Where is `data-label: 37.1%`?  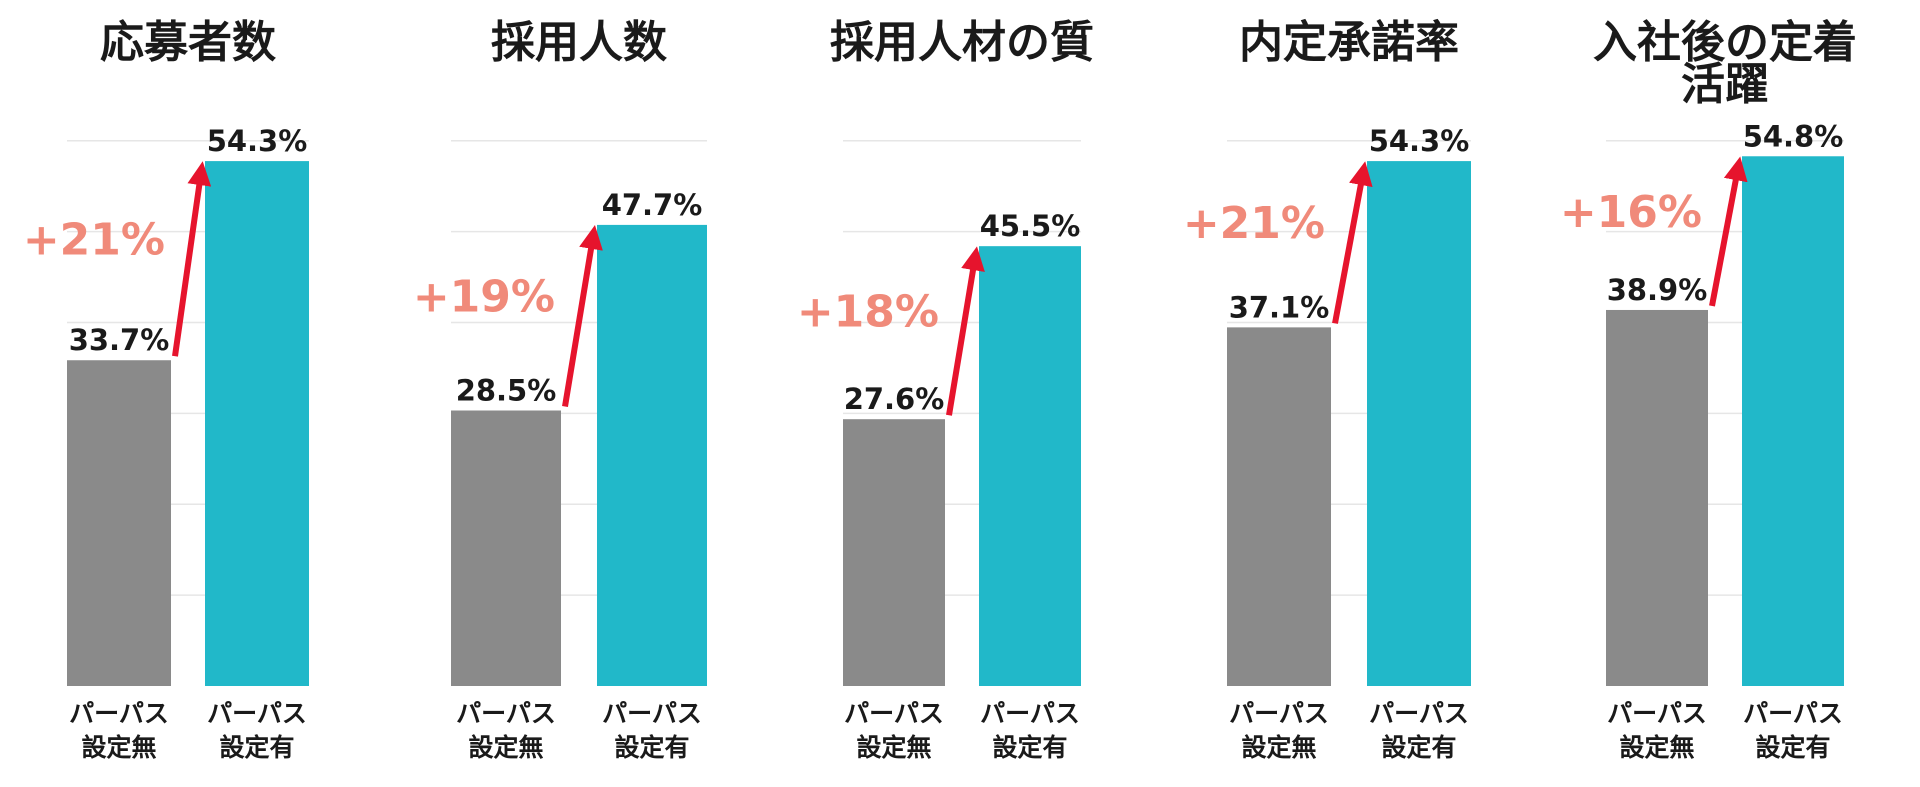 data-label: 37.1% is located at coordinates (1279, 307).